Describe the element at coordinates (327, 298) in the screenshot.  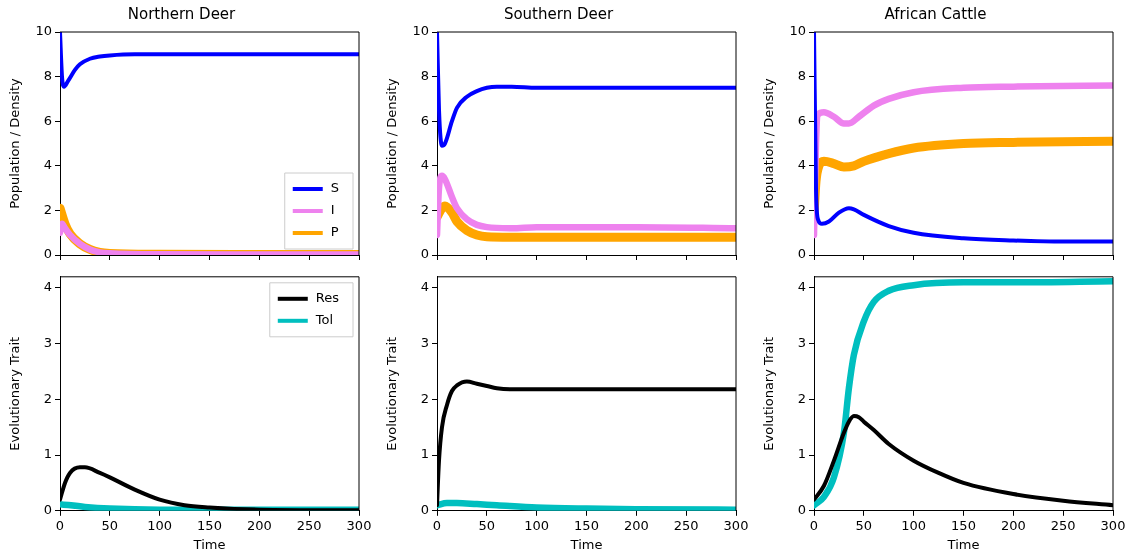
I see `legend-label: Res` at that location.